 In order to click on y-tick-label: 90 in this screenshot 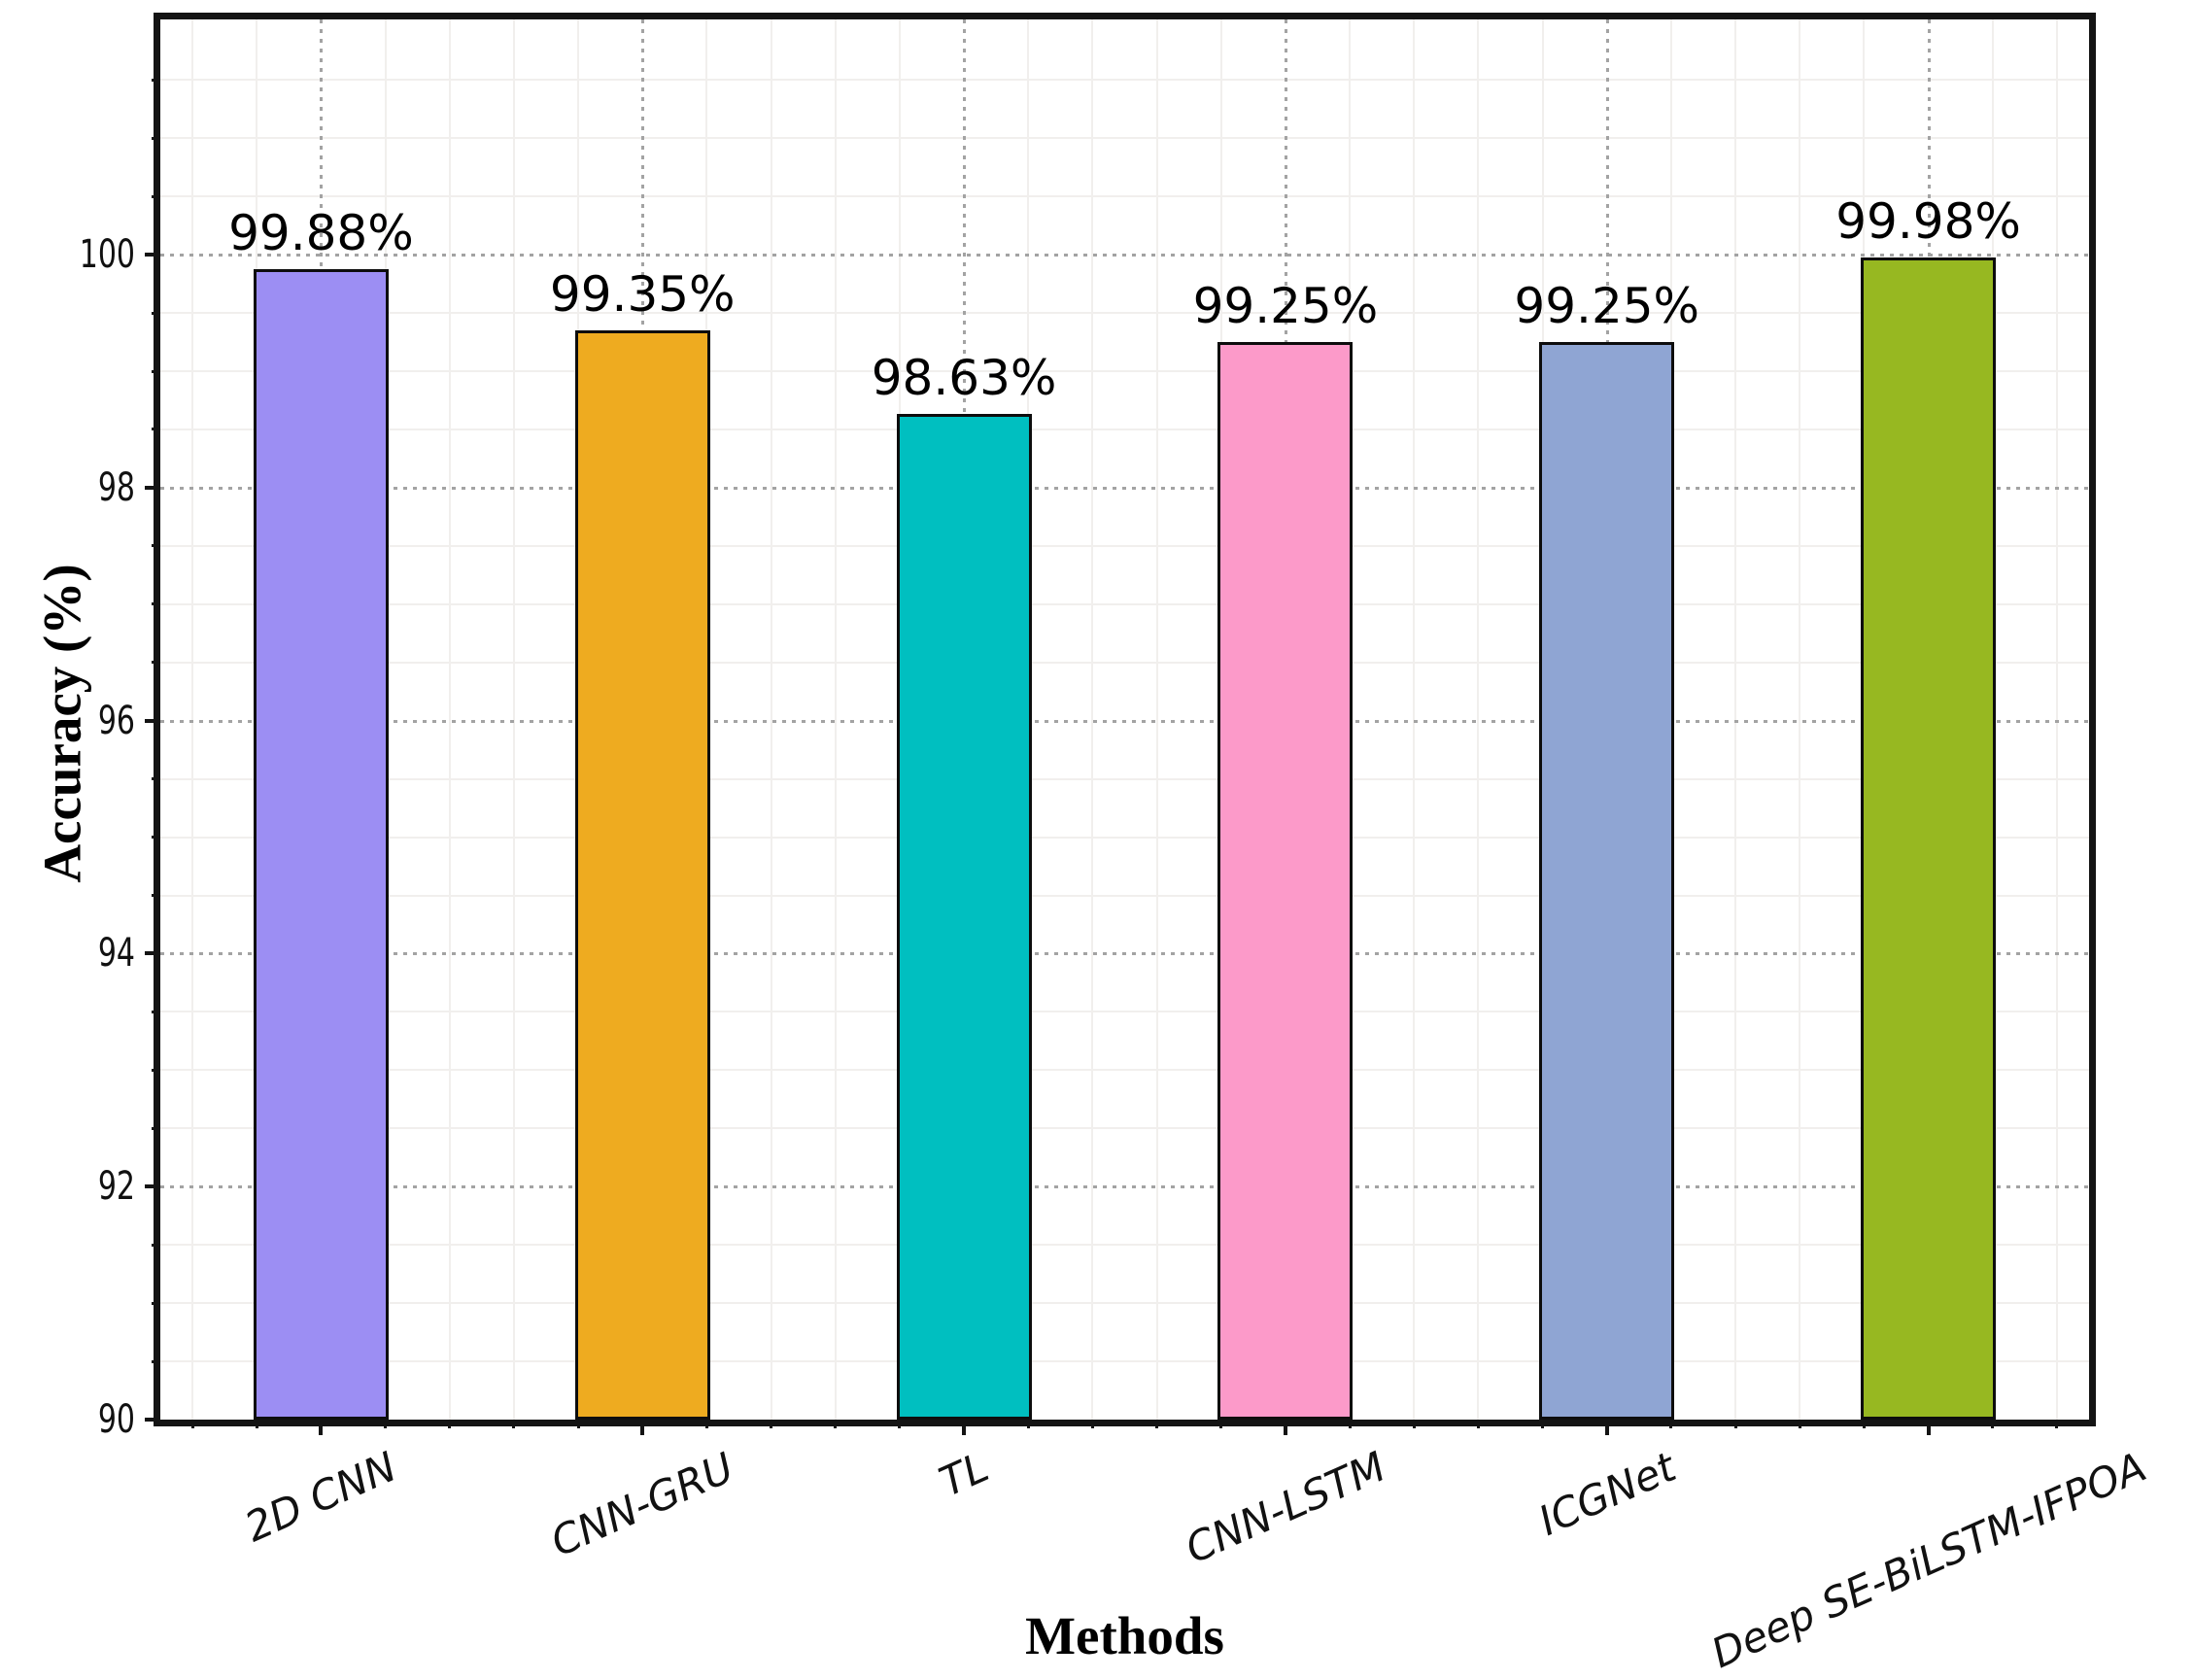, I will do `click(116, 1419)`.